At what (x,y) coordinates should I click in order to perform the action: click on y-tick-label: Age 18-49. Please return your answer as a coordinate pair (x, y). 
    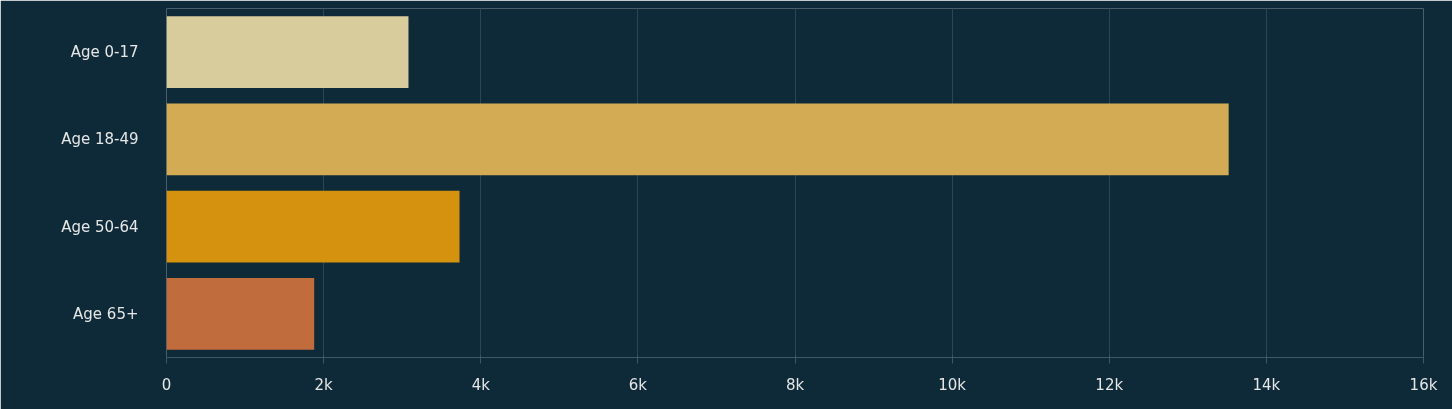
    Looking at the image, I should click on (100, 139).